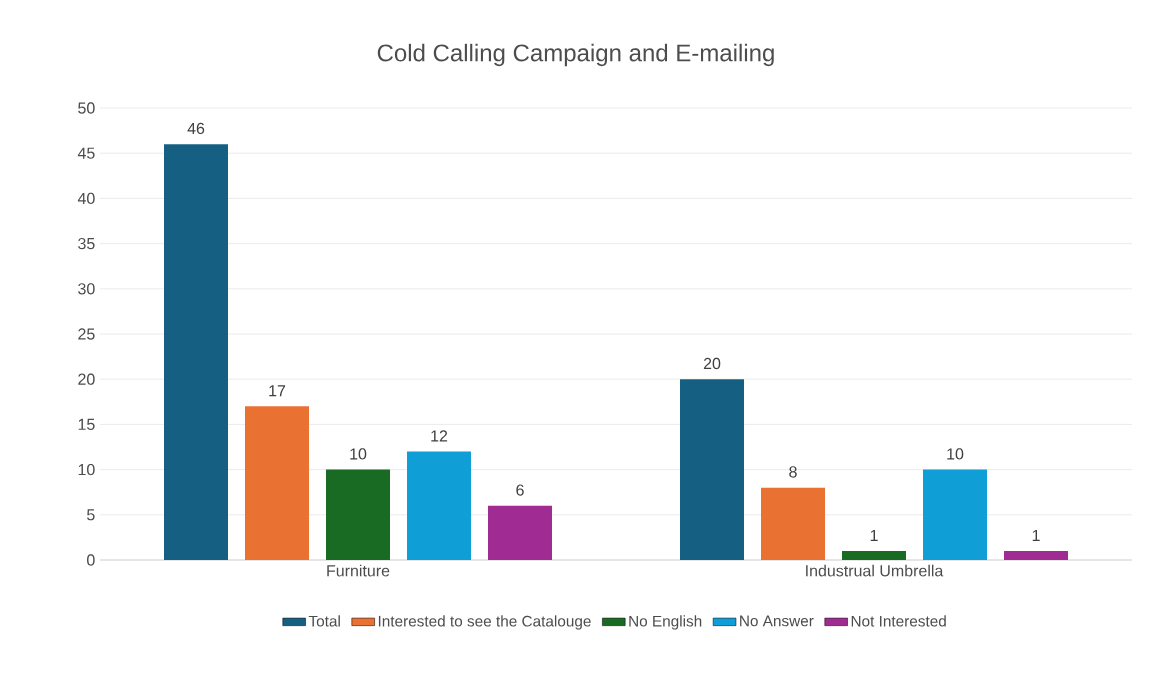  Describe the element at coordinates (898, 621) in the screenshot. I see `legend-label: Not Interested` at that location.